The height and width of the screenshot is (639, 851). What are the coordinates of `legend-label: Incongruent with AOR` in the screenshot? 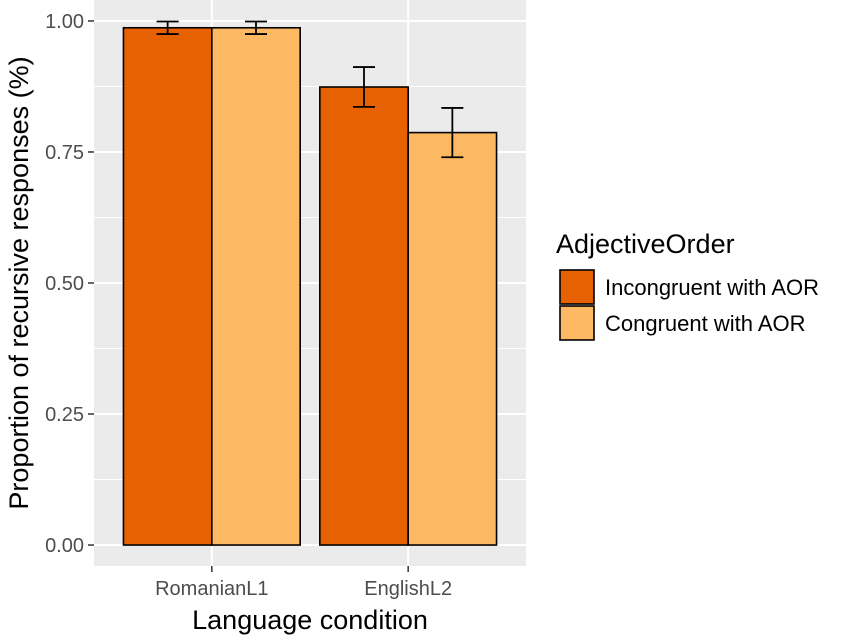 It's located at (712, 287).